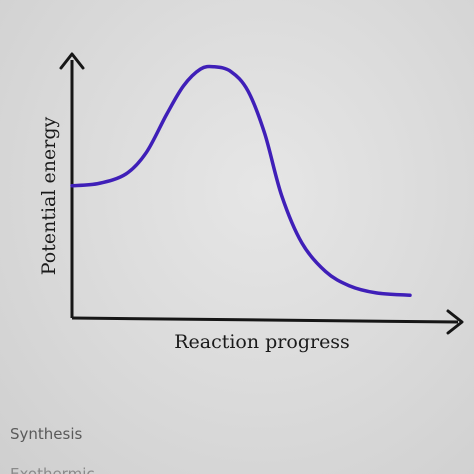 This screenshot has height=474, width=474. Describe the element at coordinates (46, 434) in the screenshot. I see `caption-text: Synthesis` at that location.